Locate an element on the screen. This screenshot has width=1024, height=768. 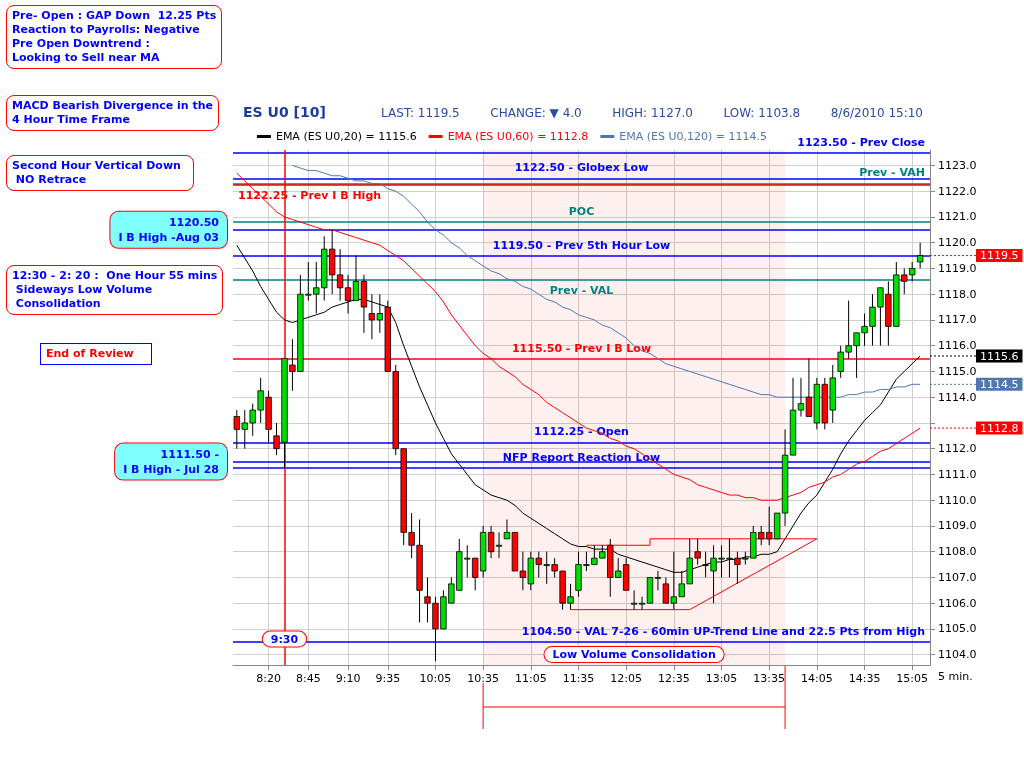
y-tick-label: 1106.0 is located at coordinates (957, 603).